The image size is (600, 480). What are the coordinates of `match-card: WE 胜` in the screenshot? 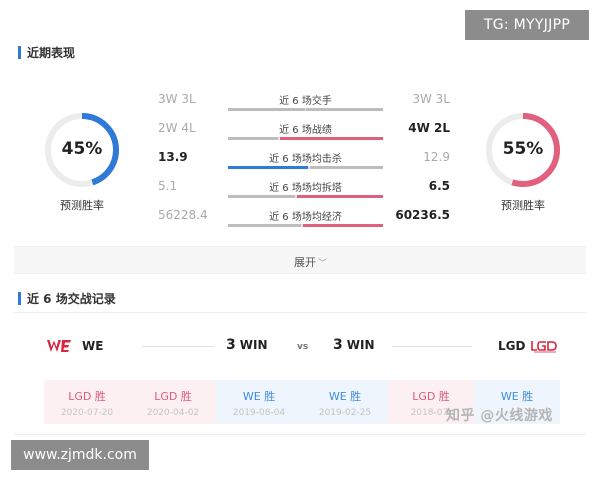 It's located at (517, 402).